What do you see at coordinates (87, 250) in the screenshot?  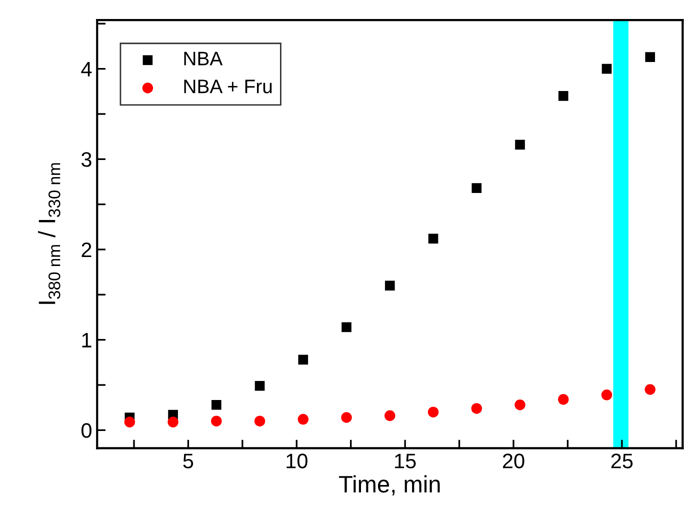 I see `y-tick-label: 2` at bounding box center [87, 250].